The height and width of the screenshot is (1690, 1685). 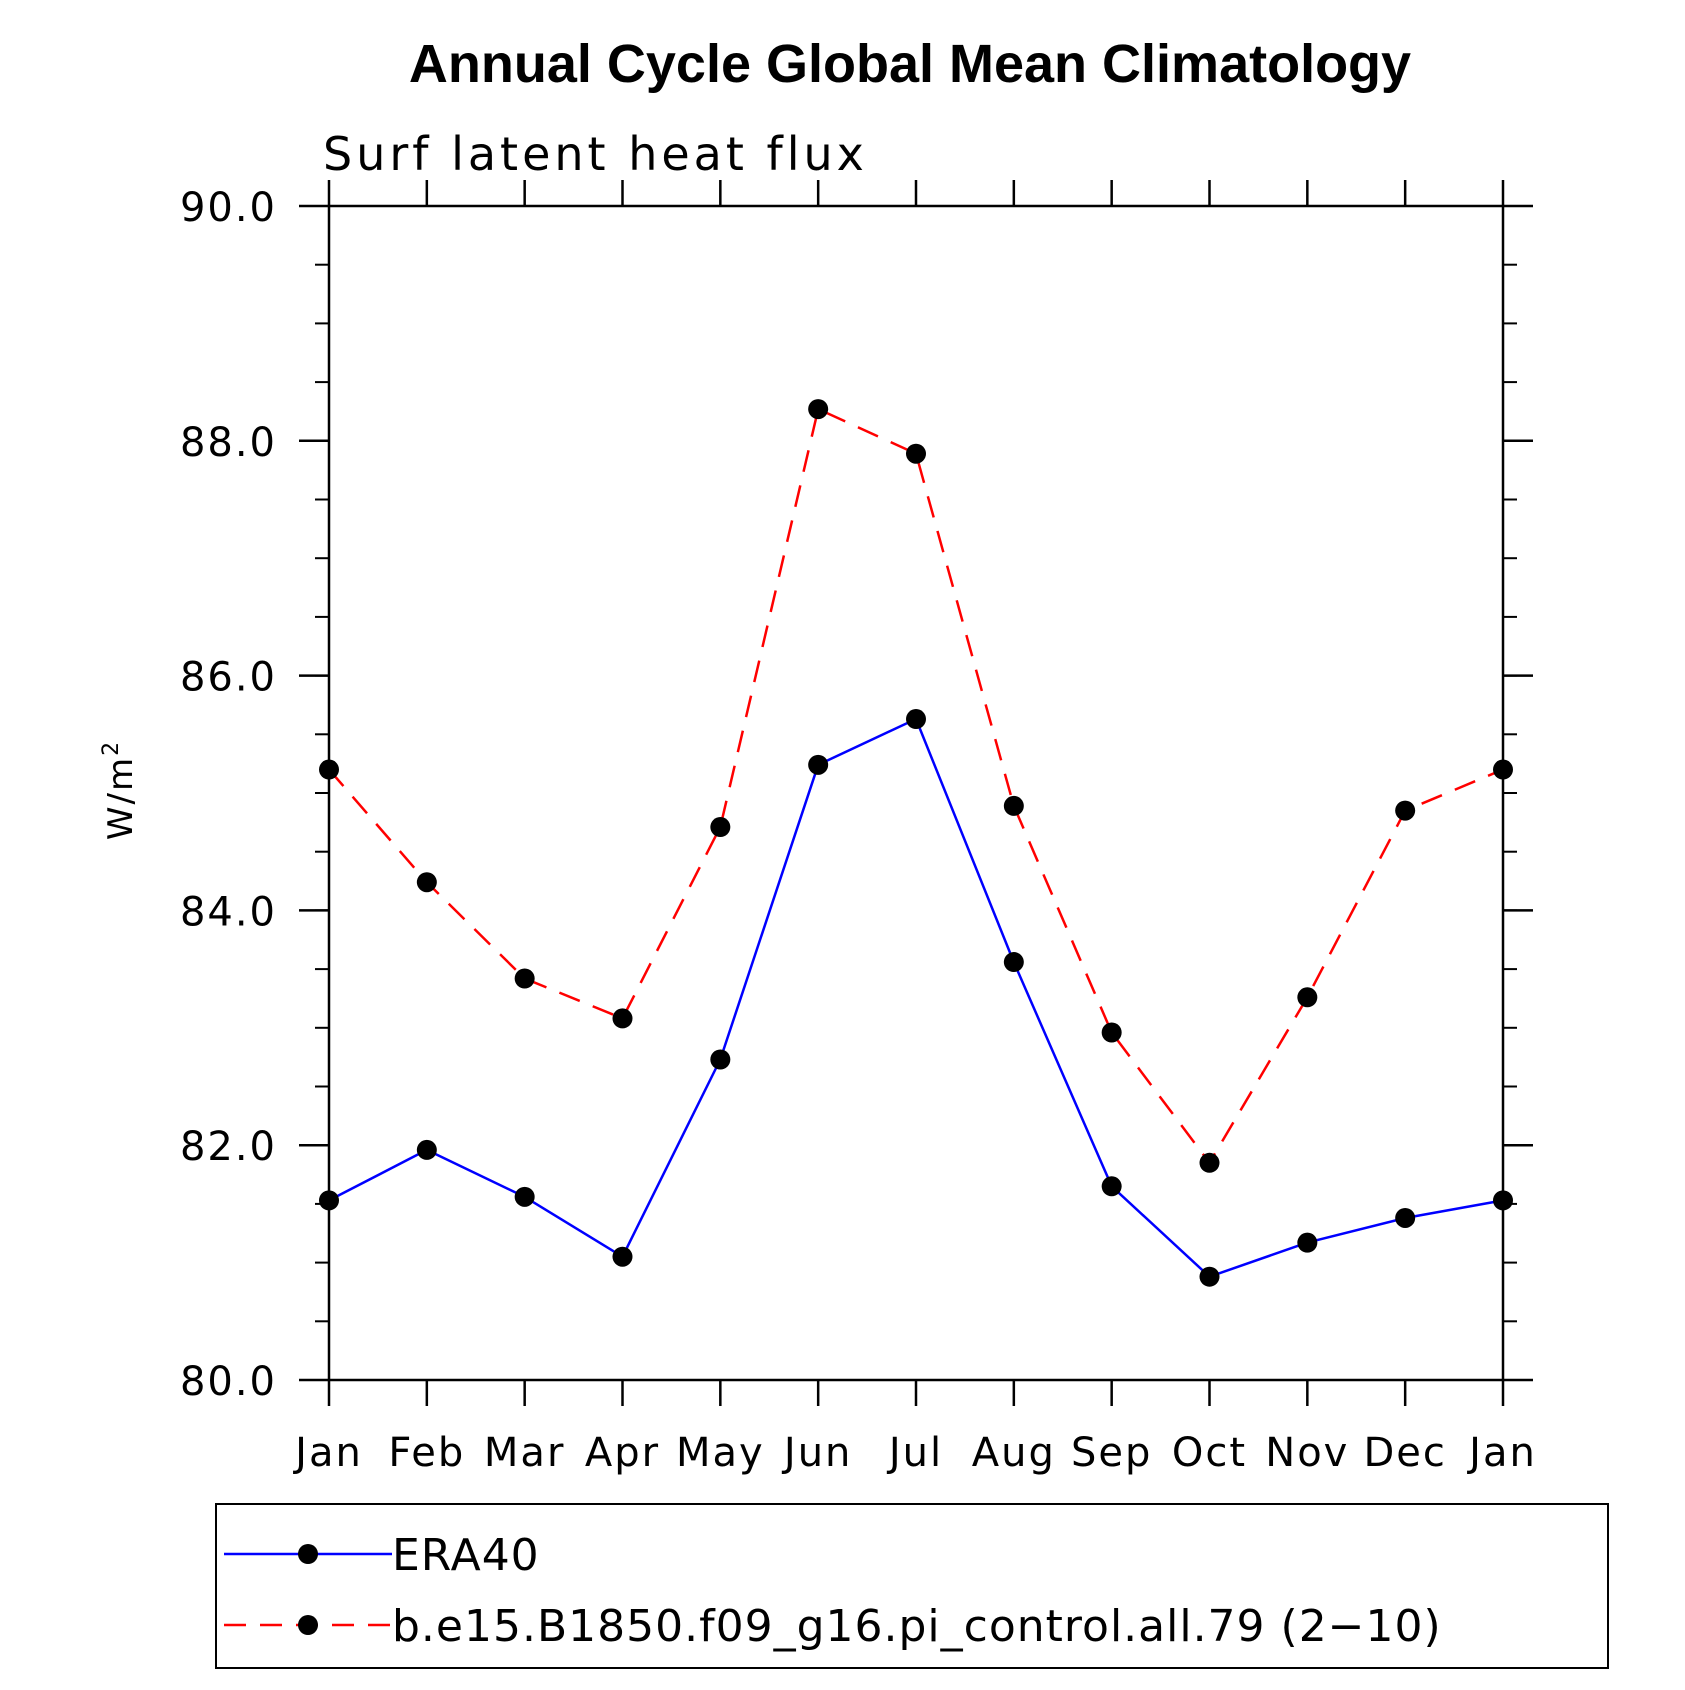 I want to click on x-tick-label: Oct, so click(x=1209, y=1453).